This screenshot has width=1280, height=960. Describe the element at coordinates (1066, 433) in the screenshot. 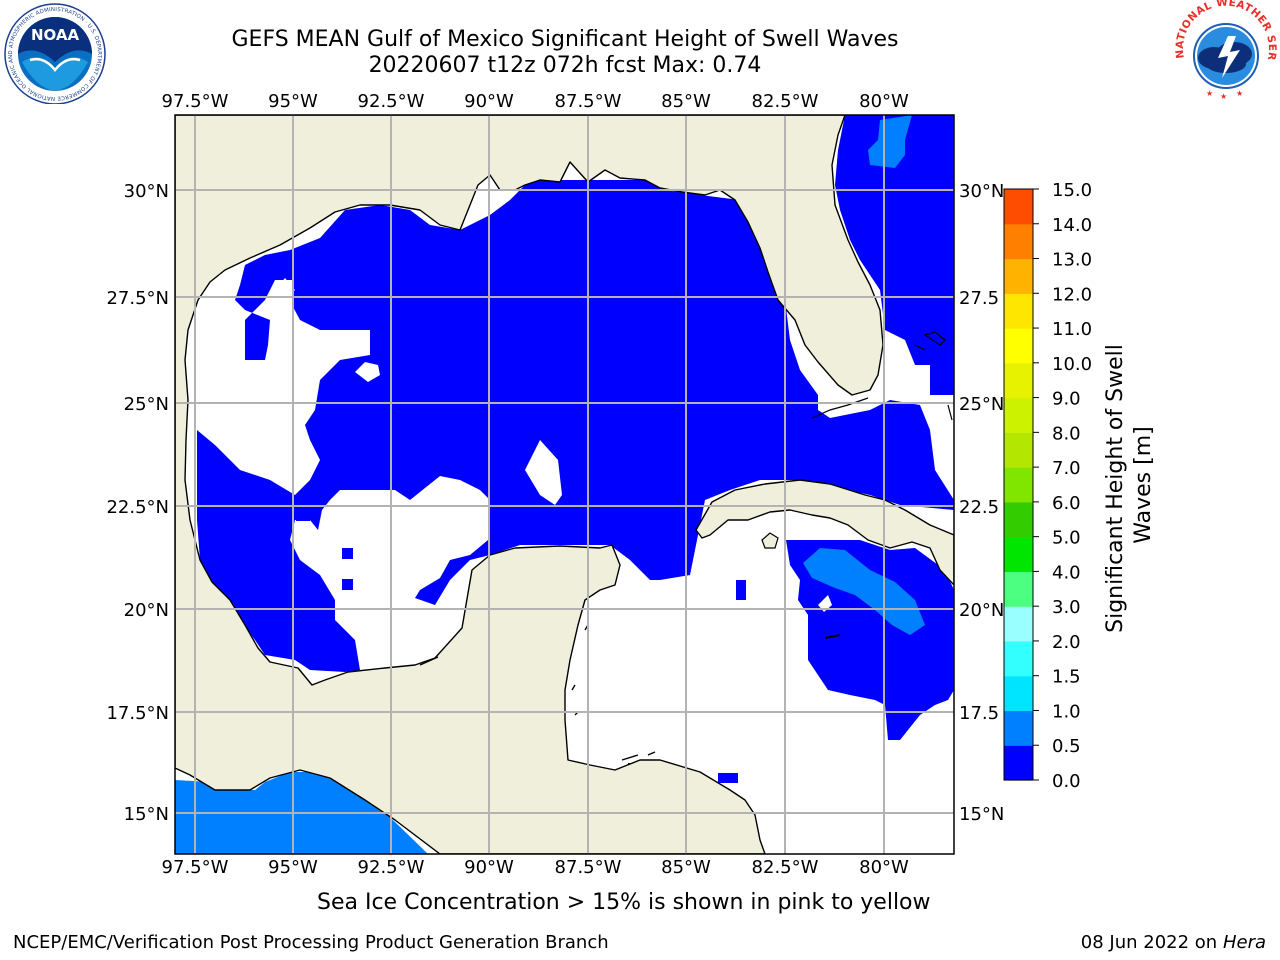

I see `colorbar-tick-label: 8.0` at that location.